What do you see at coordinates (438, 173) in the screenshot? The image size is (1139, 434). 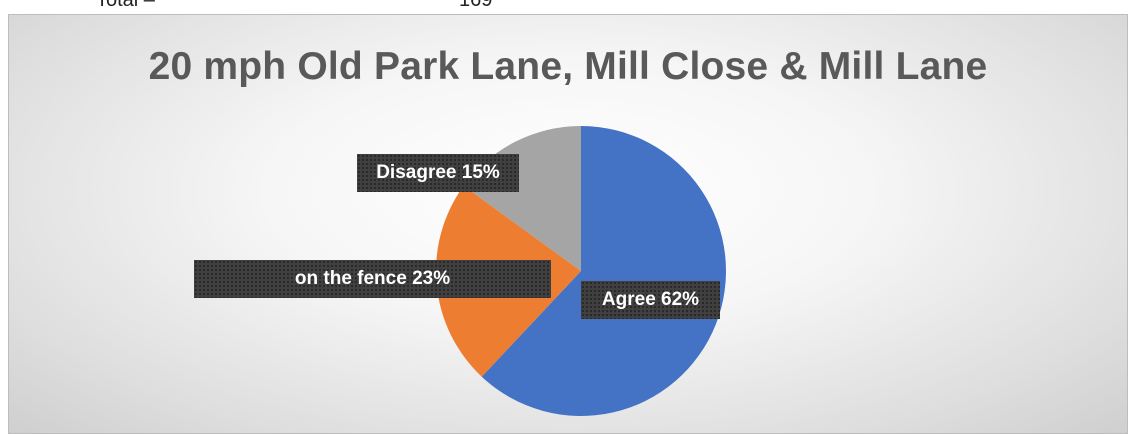 I see `data-label-disagree: Disagree 15%` at bounding box center [438, 173].